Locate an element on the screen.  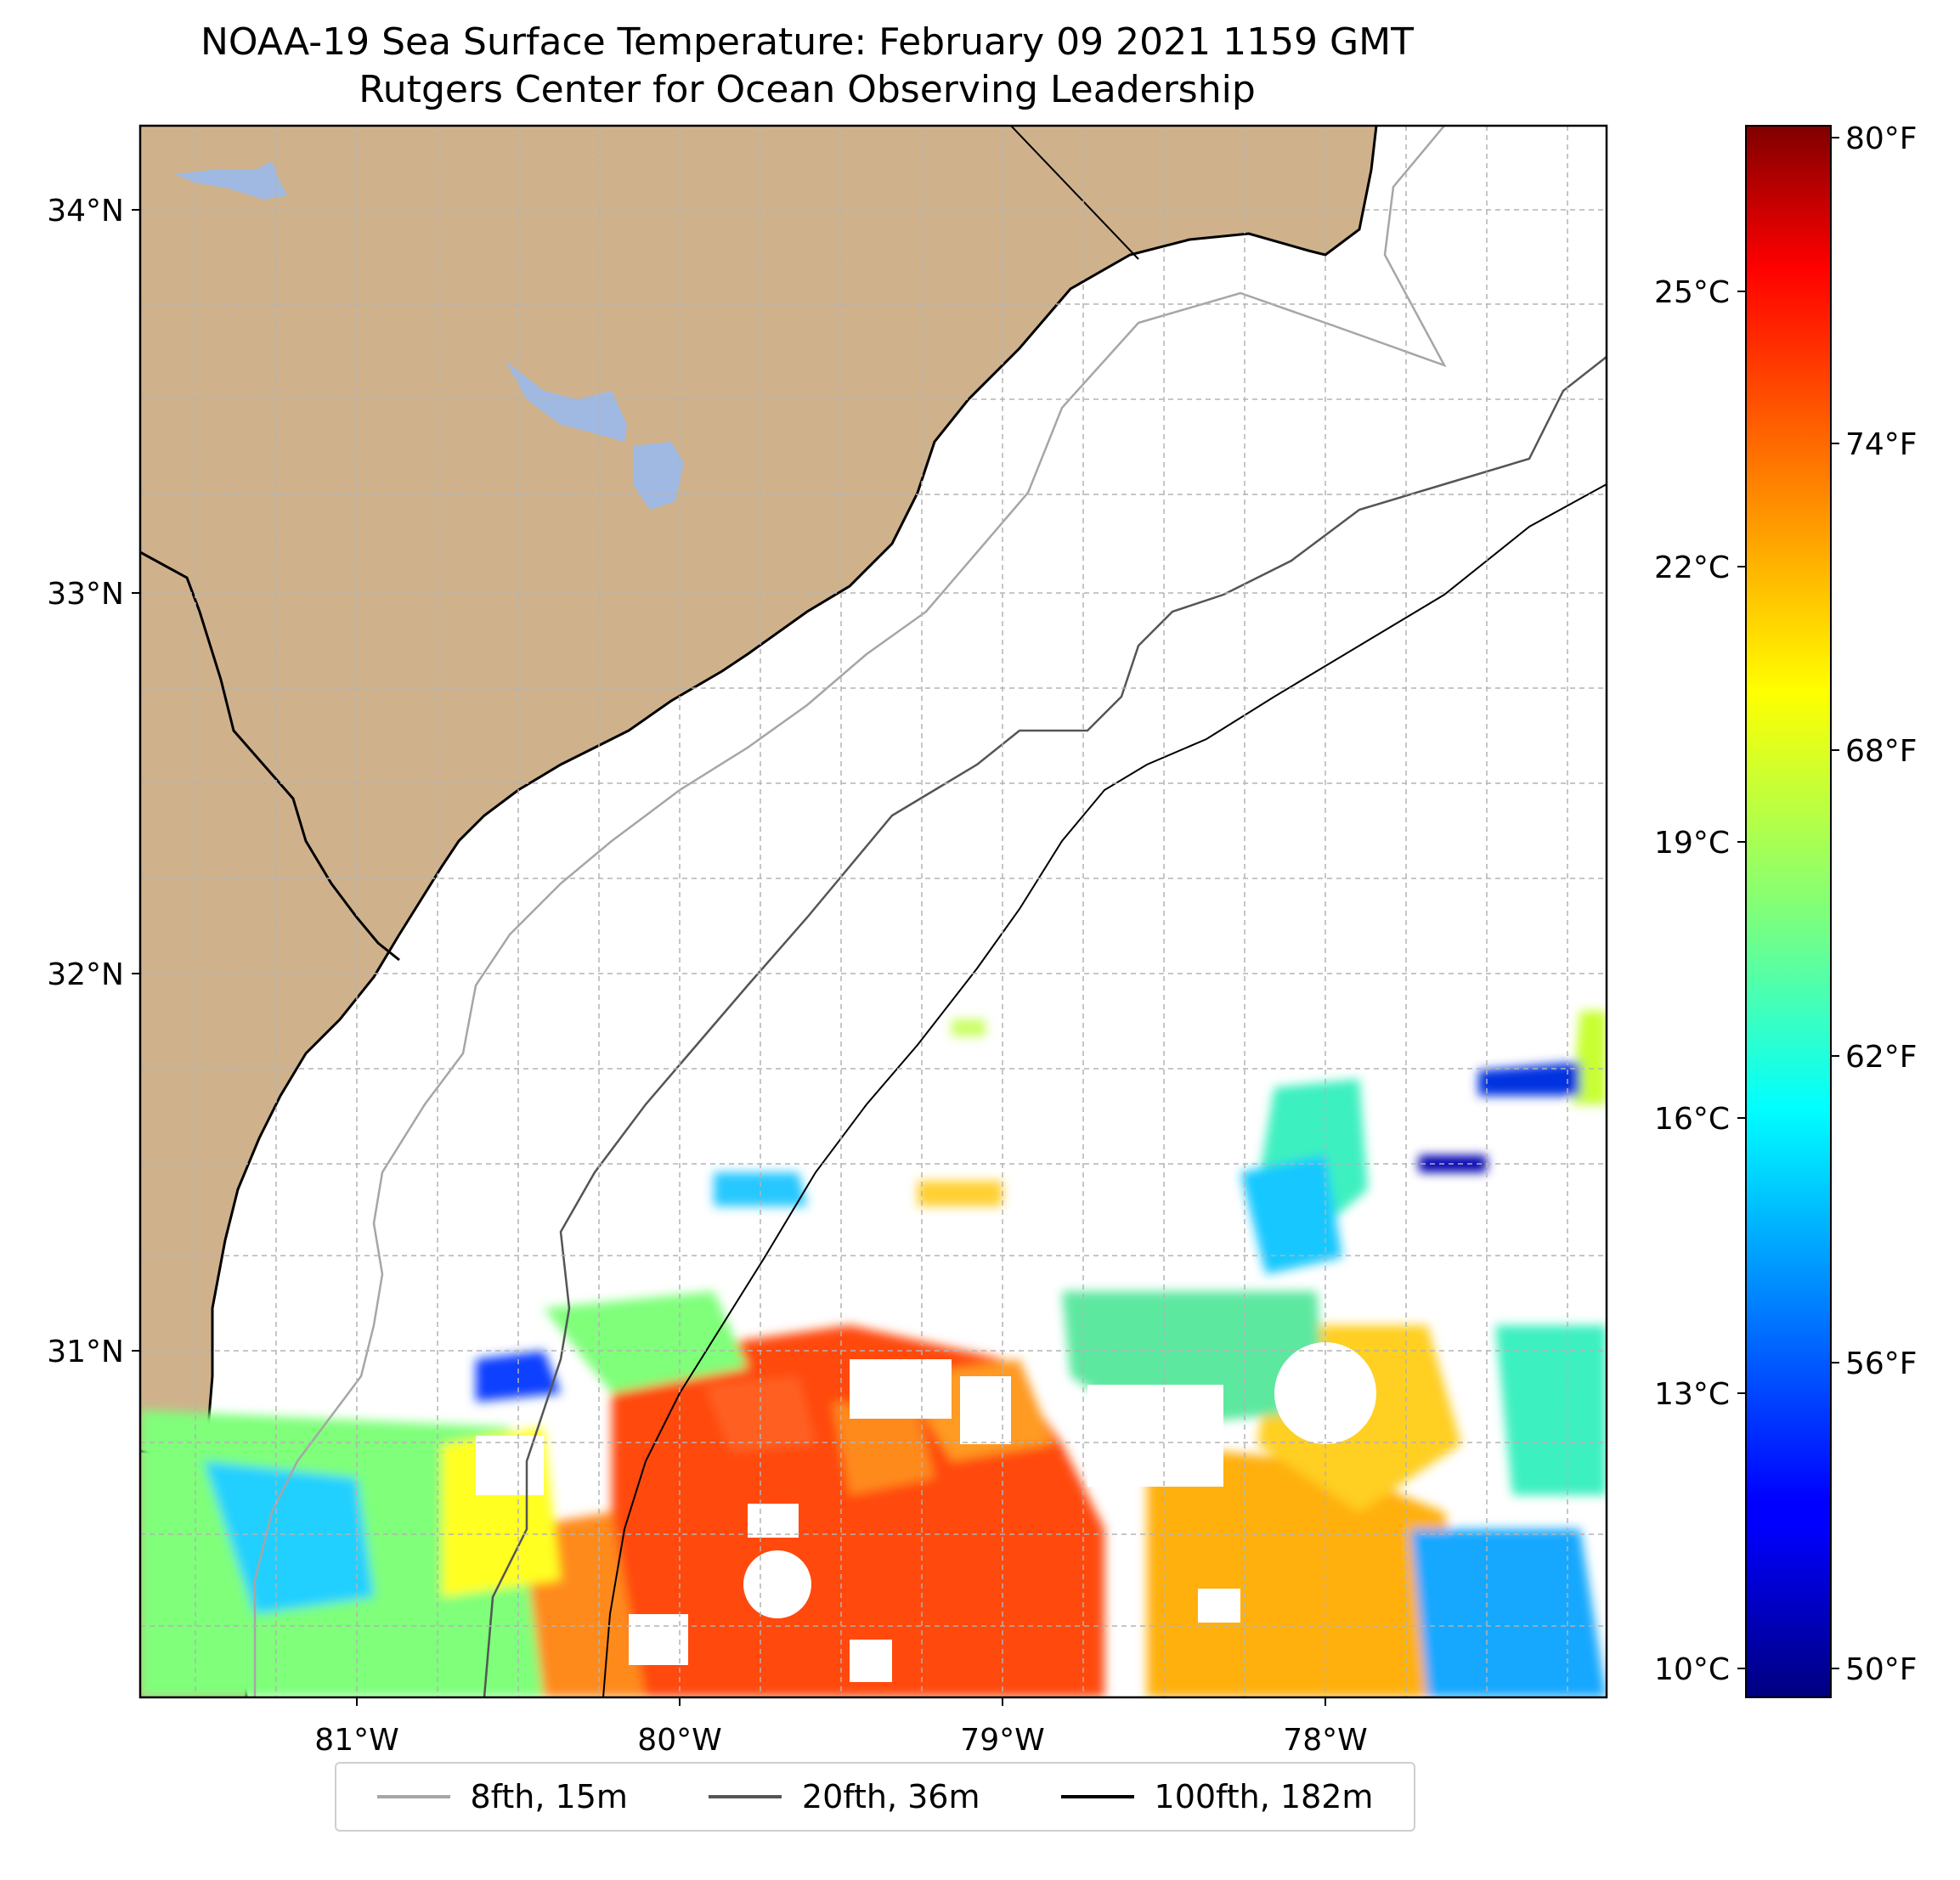
lon-label-81: 81°W is located at coordinates (356, 1741).